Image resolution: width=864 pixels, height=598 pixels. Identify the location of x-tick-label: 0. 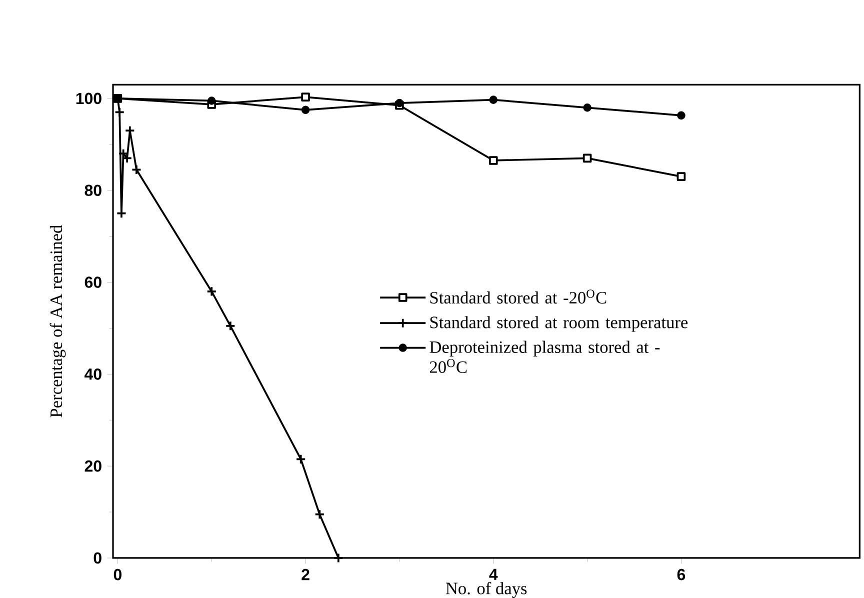
(118, 574).